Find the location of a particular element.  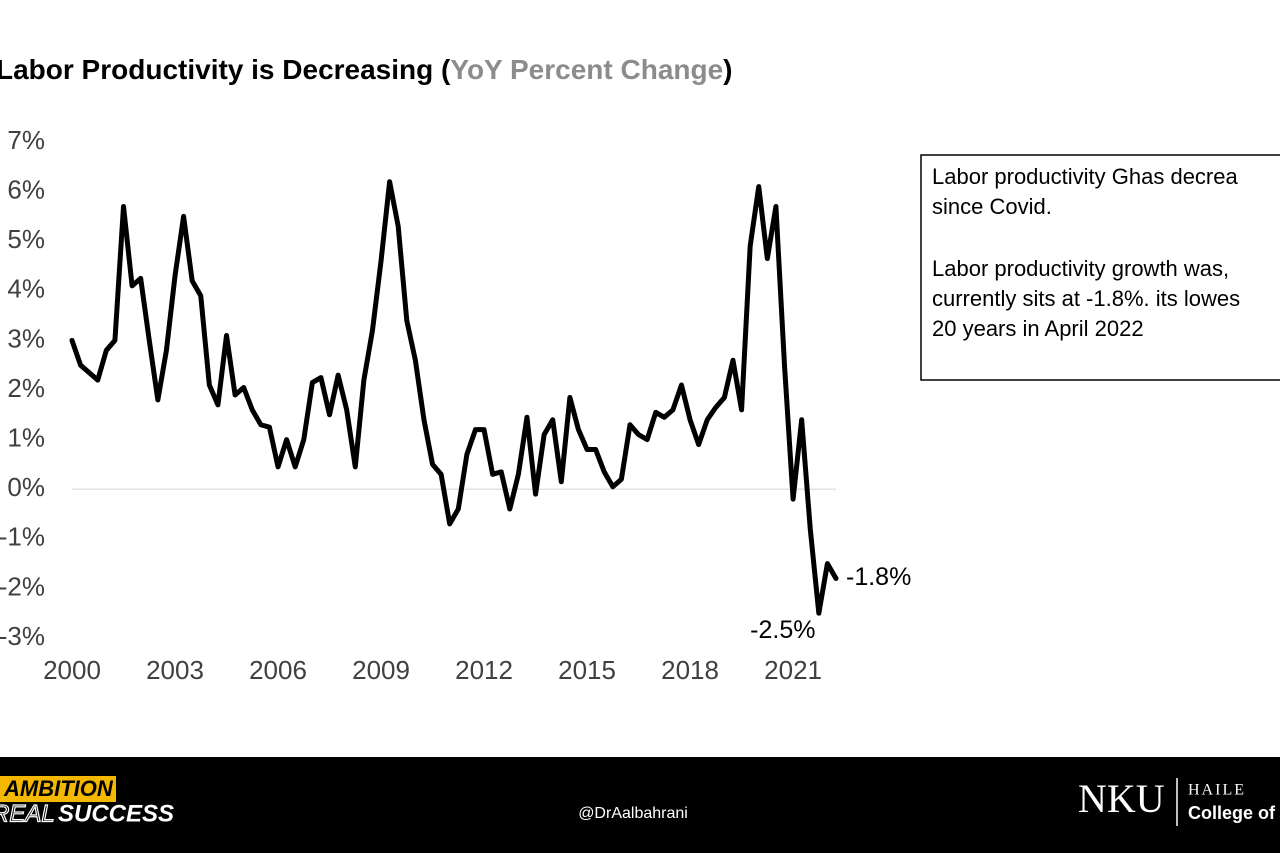

note-text: Labor productivity growth was, is located at coordinates (1080, 268).